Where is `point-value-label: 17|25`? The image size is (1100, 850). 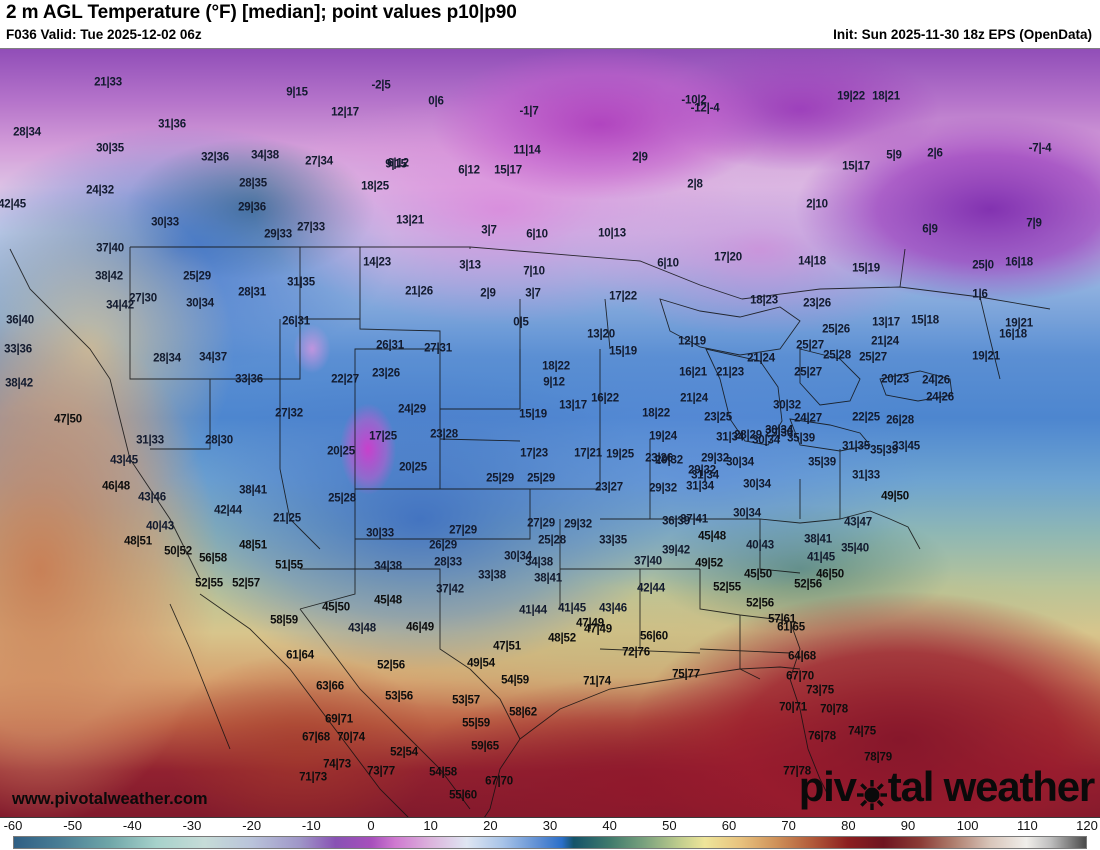
point-value-label: 17|25 is located at coordinates (383, 436).